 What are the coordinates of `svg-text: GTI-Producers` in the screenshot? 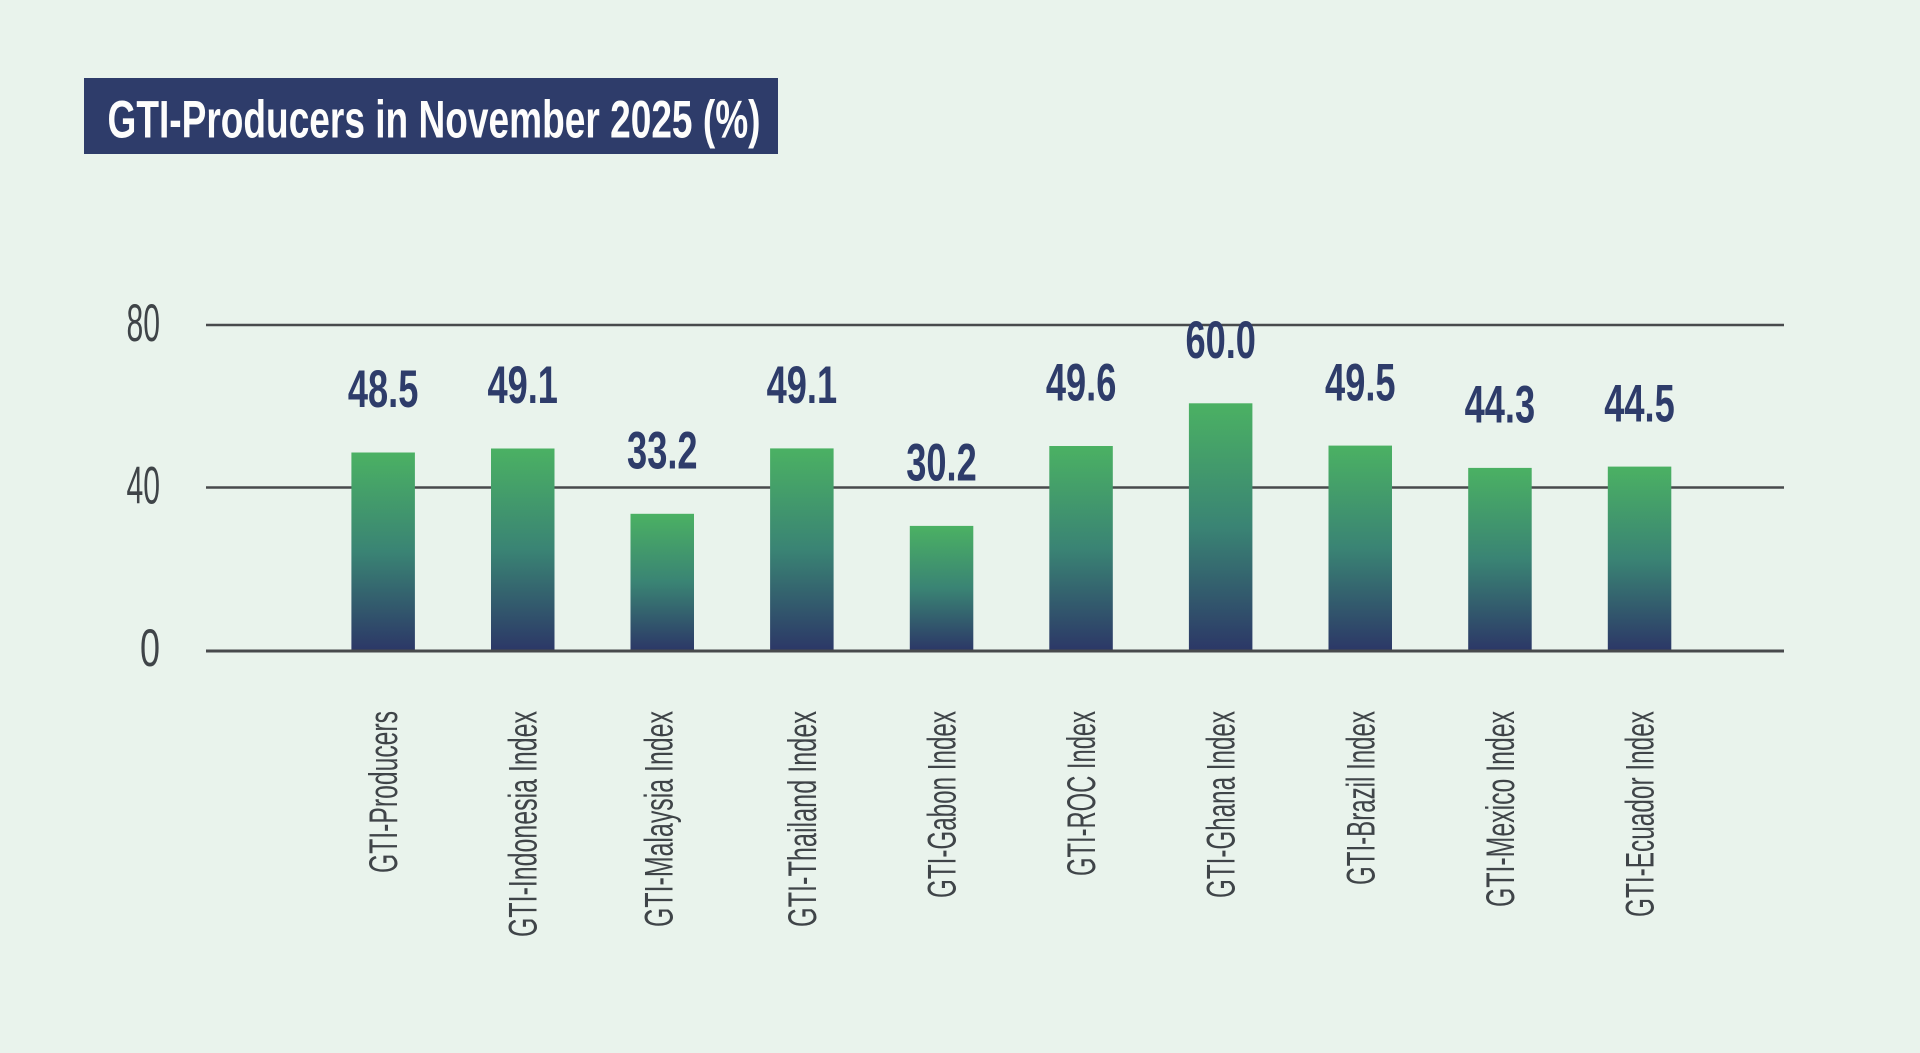 It's located at (384, 792).